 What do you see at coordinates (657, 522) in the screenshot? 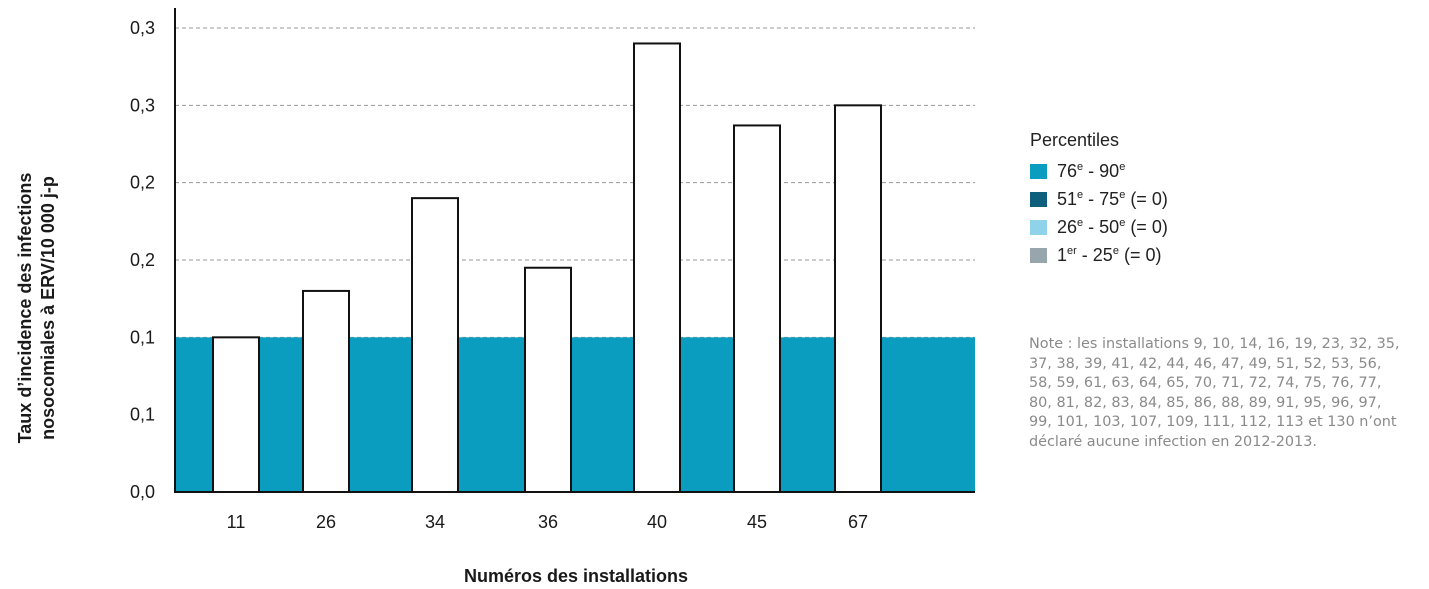
I see `x-tick-label: 40` at bounding box center [657, 522].